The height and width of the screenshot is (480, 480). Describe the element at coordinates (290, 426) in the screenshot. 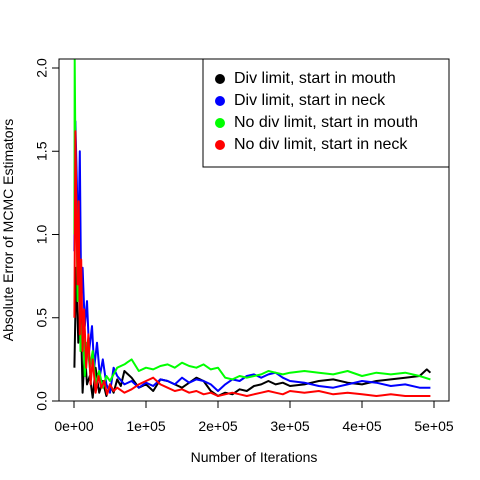

I see `x-tick-label: 3e+05` at that location.